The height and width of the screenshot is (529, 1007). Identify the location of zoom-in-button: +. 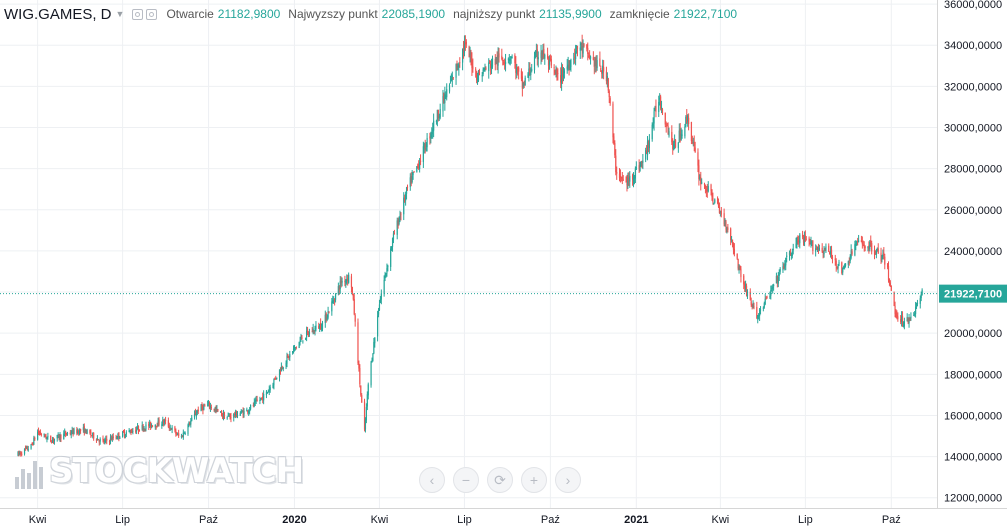
(534, 480).